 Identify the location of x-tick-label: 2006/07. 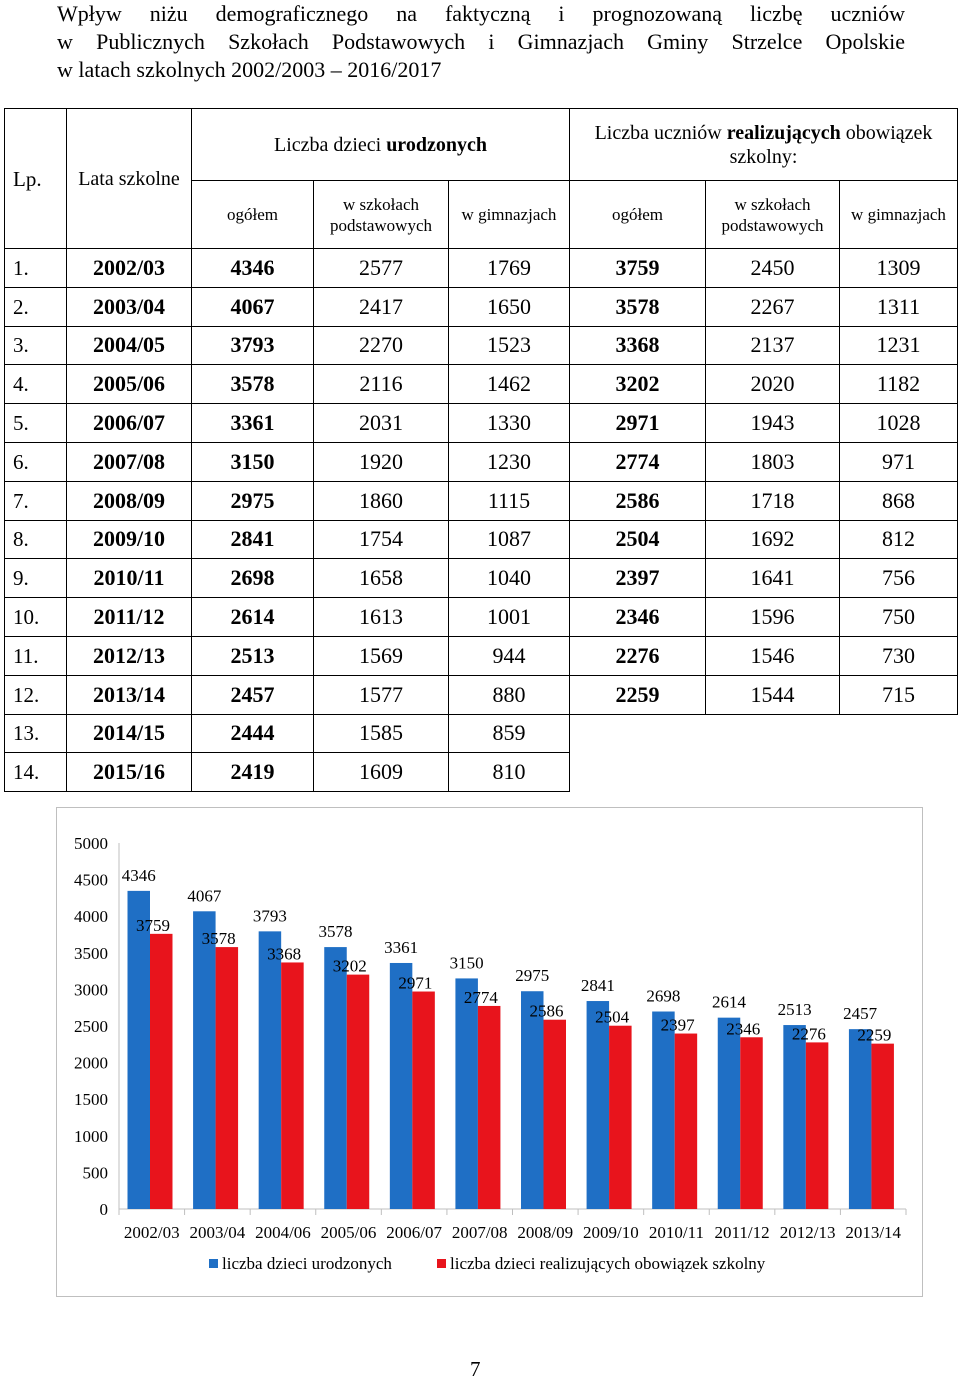
(414, 1232).